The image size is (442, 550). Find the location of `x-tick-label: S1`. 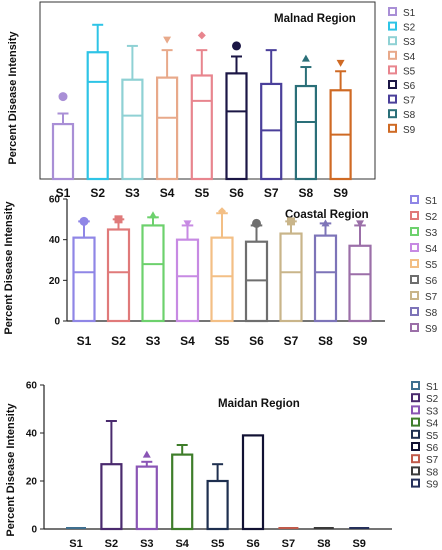

x-tick-label: S1 is located at coordinates (63, 193).